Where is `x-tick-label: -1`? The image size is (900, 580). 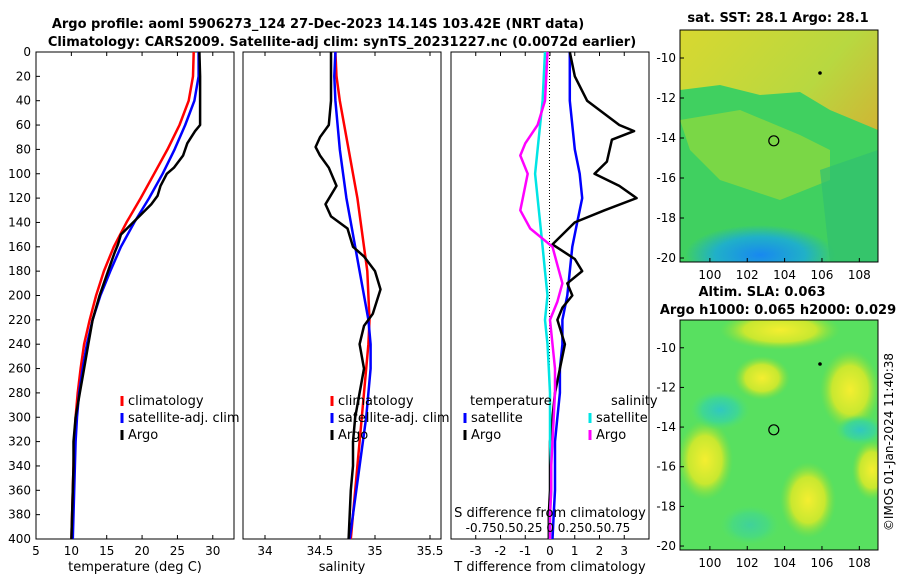
x-tick-label: -1 is located at coordinates (525, 551).